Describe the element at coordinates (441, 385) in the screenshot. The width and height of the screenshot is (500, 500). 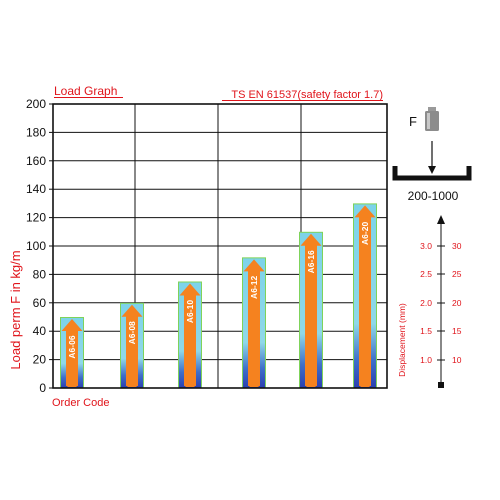
I see `displacement-origin-marker` at that location.